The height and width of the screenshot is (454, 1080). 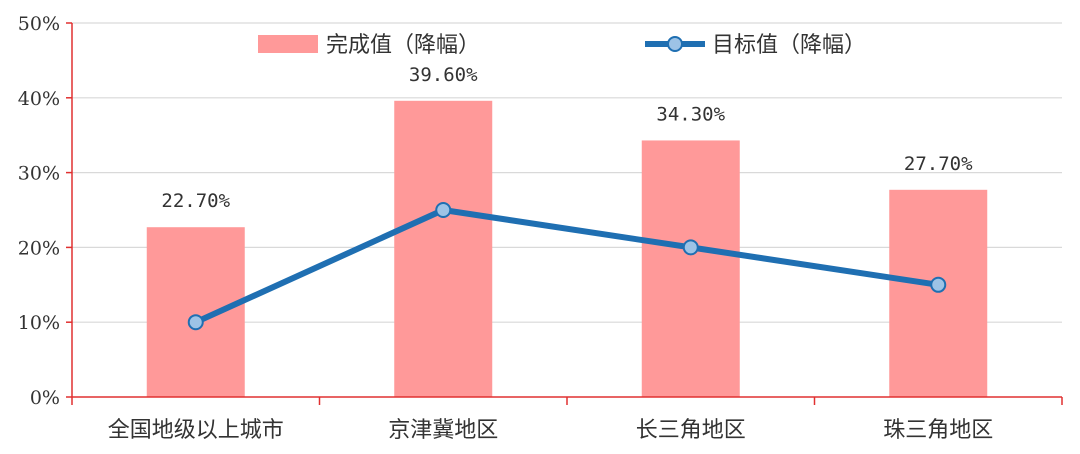 What do you see at coordinates (675, 44) in the screenshot?
I see `legend-line-marker` at bounding box center [675, 44].